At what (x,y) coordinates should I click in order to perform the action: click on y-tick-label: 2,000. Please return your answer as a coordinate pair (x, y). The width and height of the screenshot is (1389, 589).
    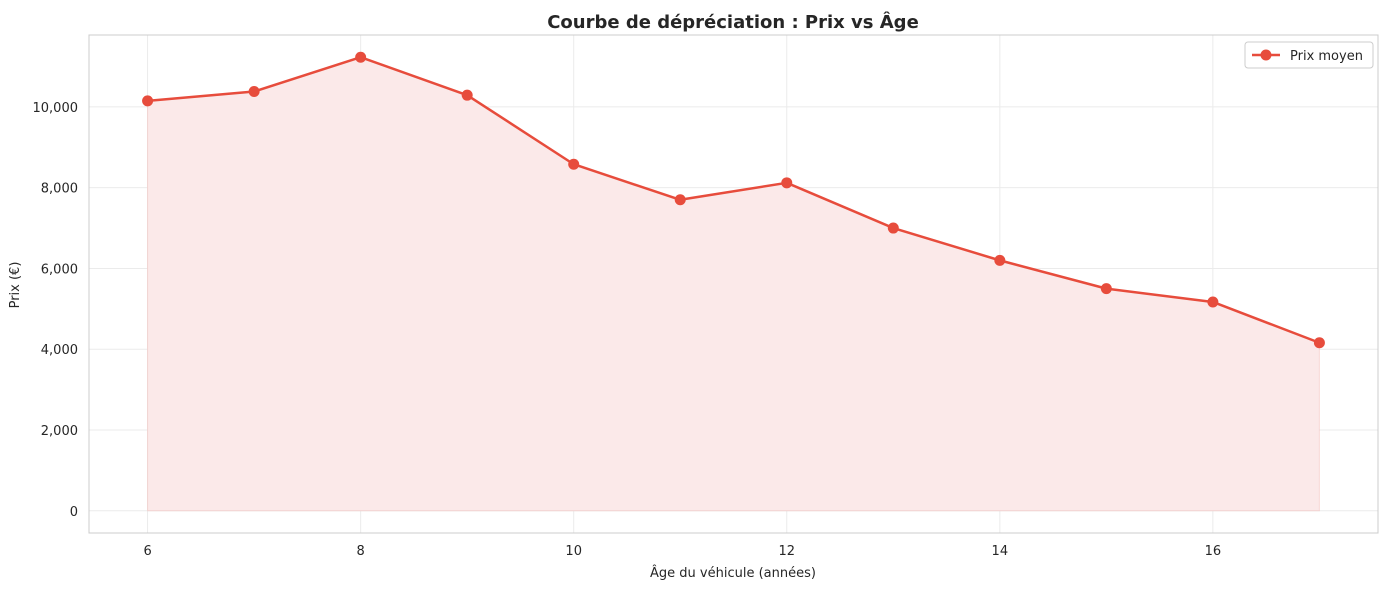
    Looking at the image, I should click on (59, 431).